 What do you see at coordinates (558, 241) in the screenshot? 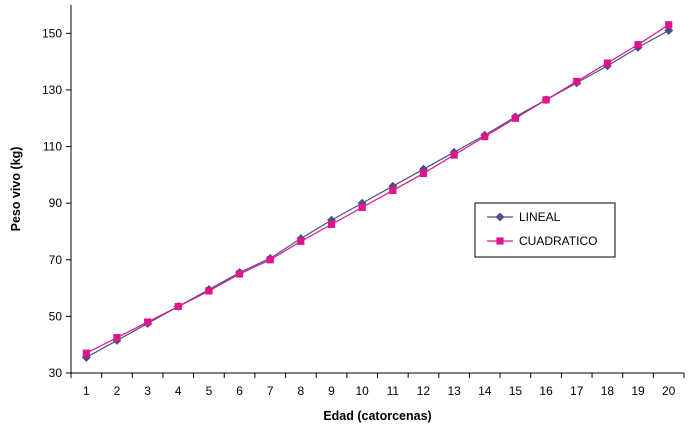
I see `legend-label: CUADRATICO` at bounding box center [558, 241].